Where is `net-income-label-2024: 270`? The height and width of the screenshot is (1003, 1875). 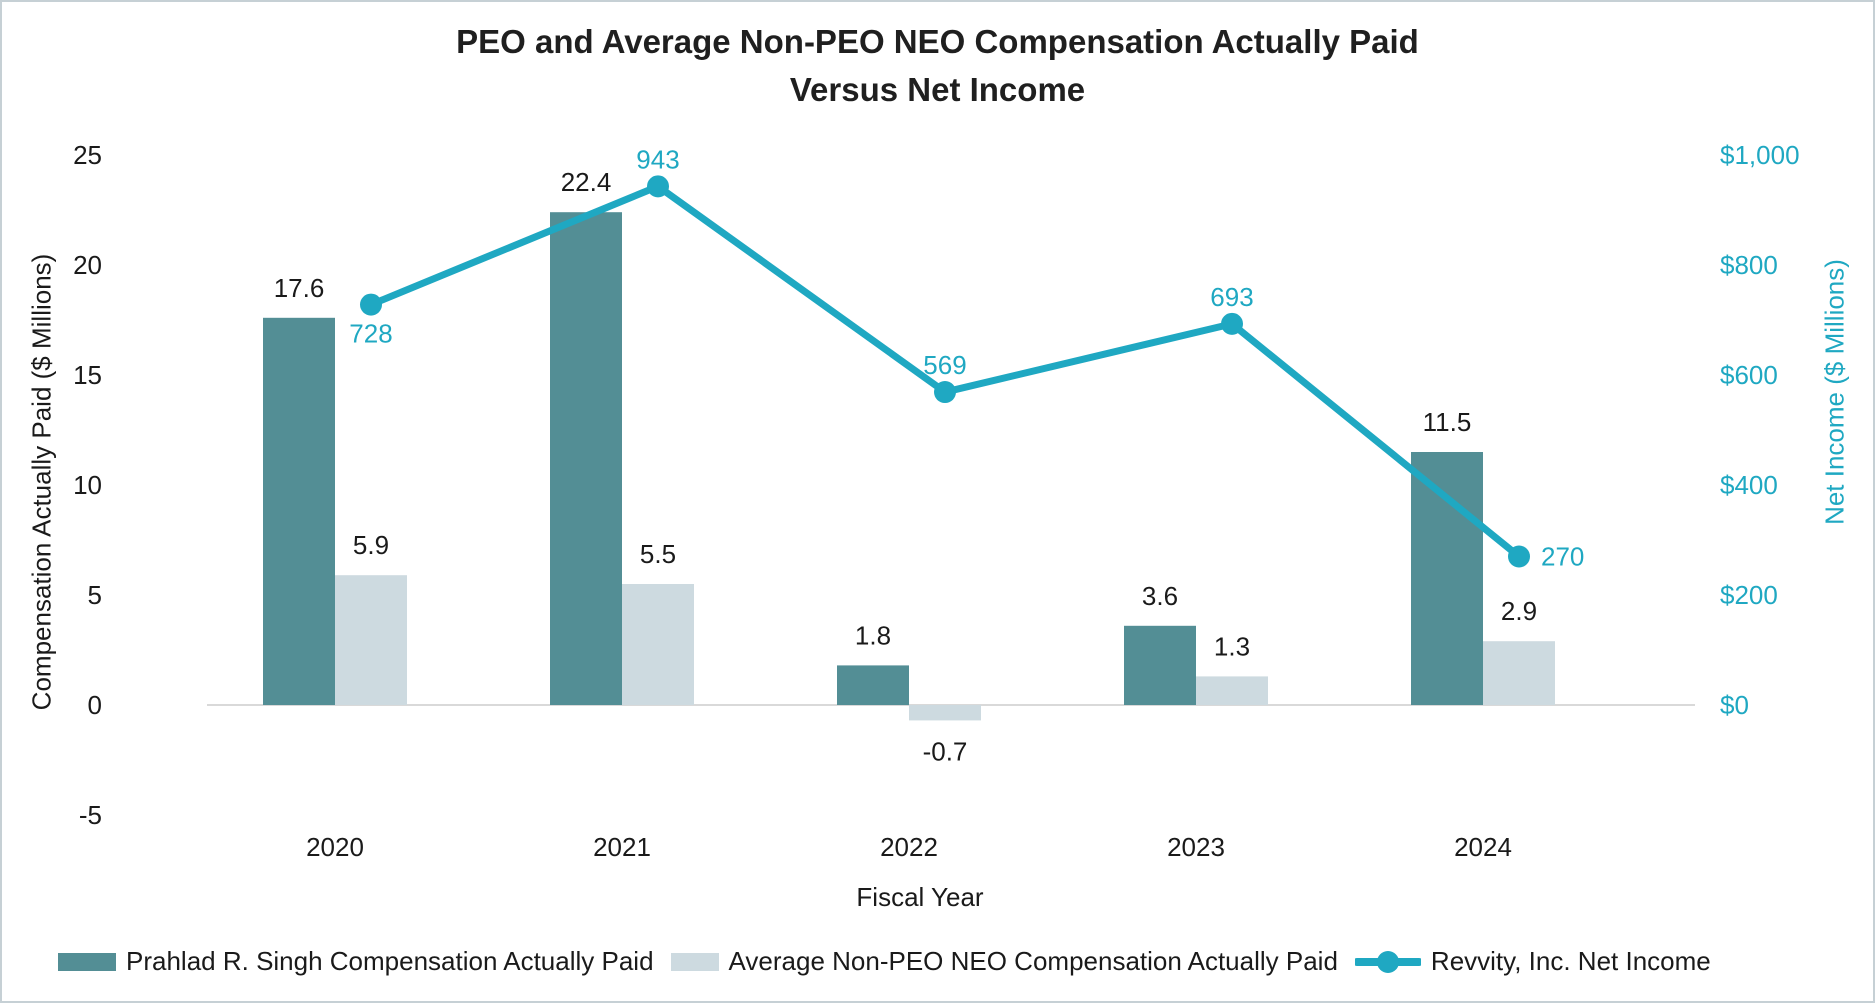 net-income-label-2024: 270 is located at coordinates (1562, 557).